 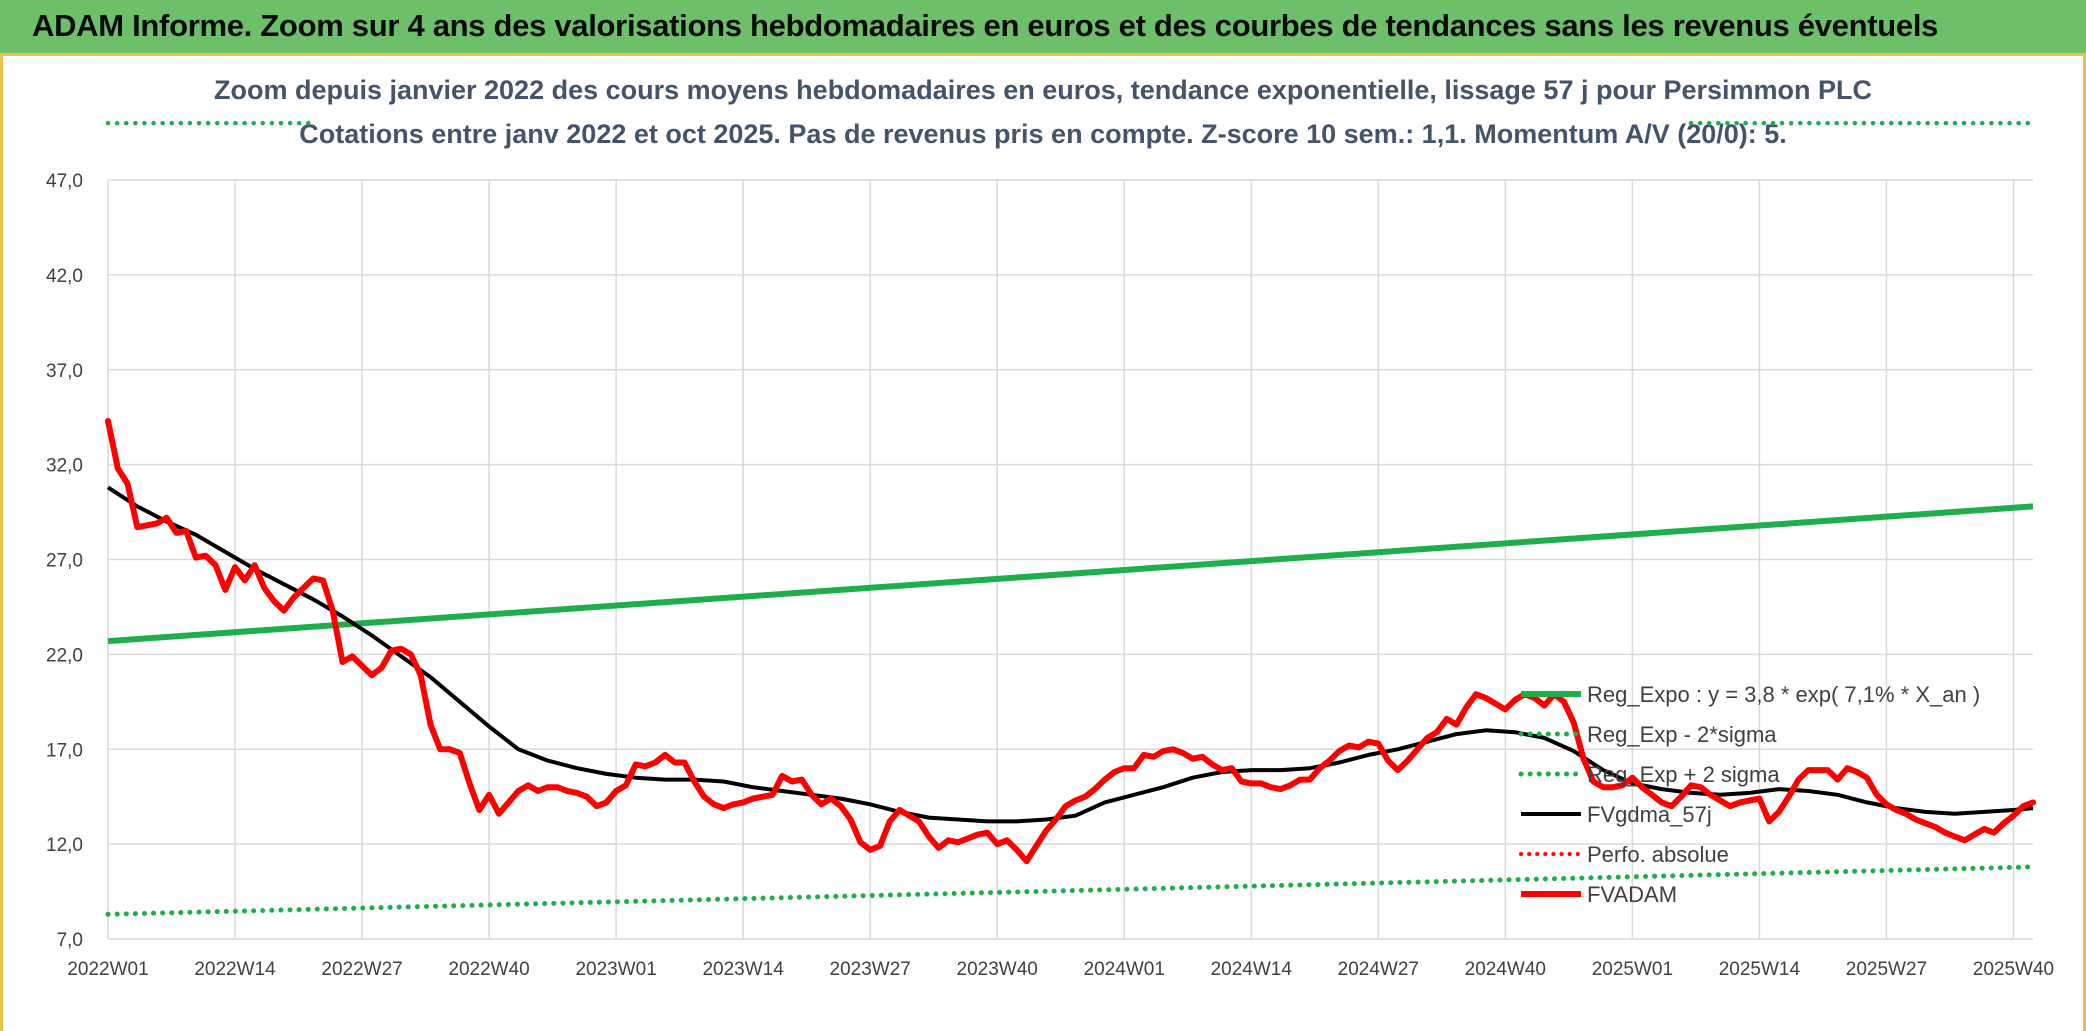 What do you see at coordinates (64, 276) in the screenshot?
I see `y-tick-label: 42,0` at bounding box center [64, 276].